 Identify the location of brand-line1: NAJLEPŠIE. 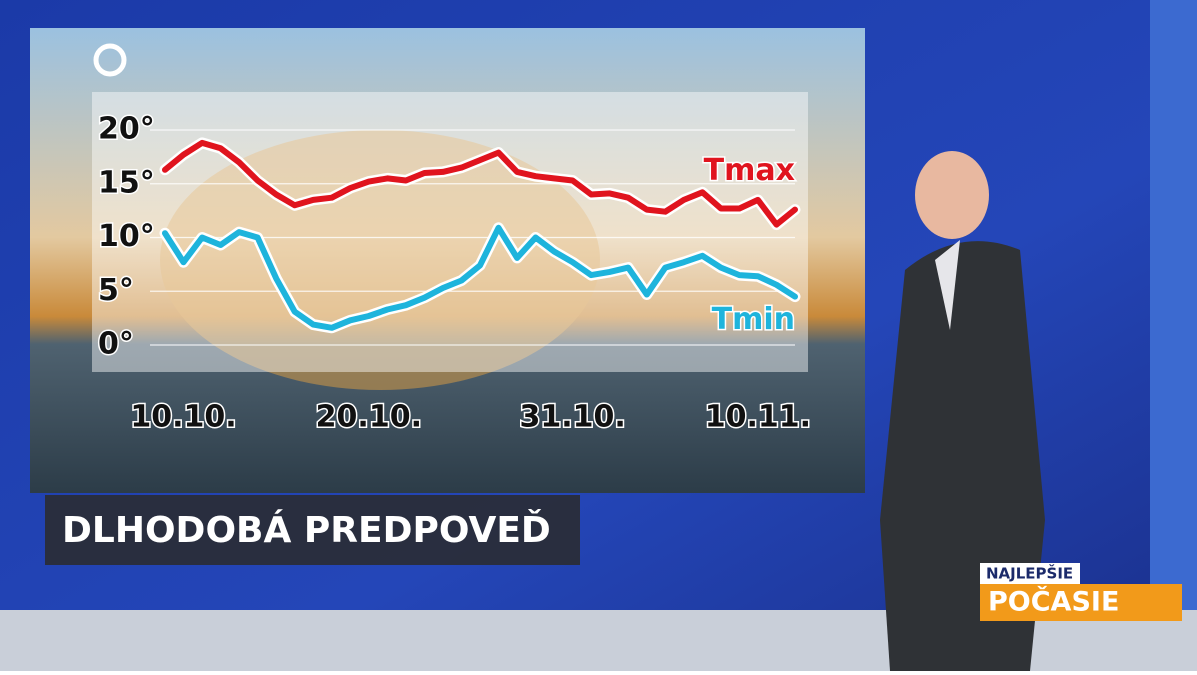
(1029, 573).